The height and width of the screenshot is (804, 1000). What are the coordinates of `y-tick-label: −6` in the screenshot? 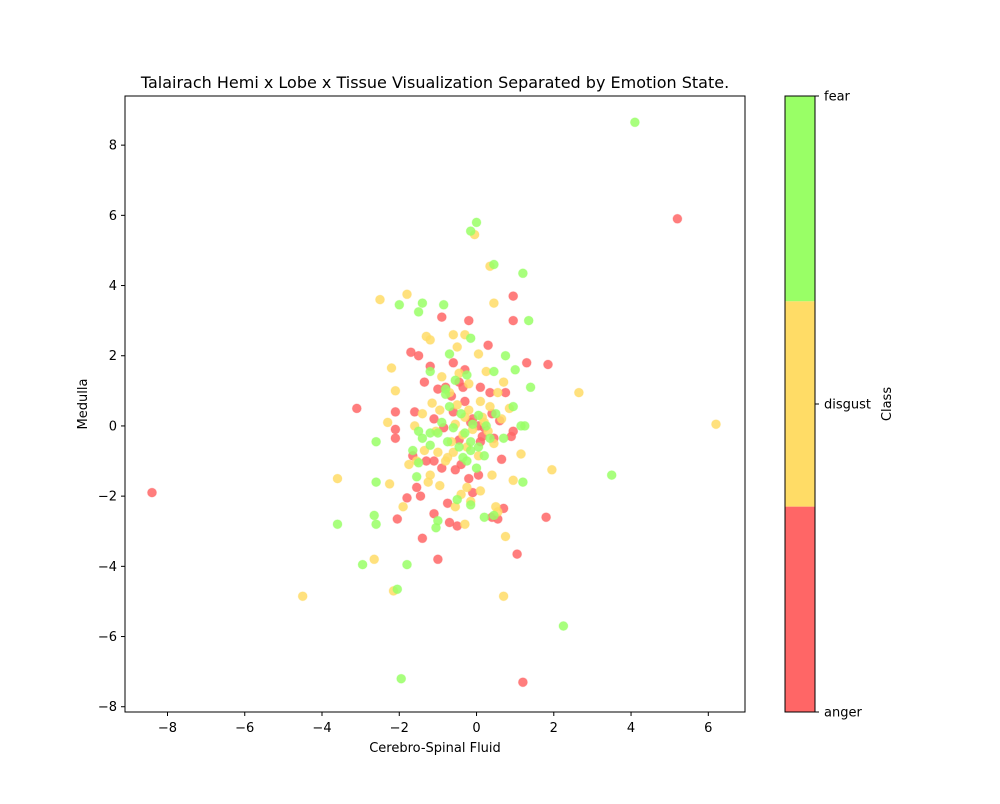 It's located at (107, 637).